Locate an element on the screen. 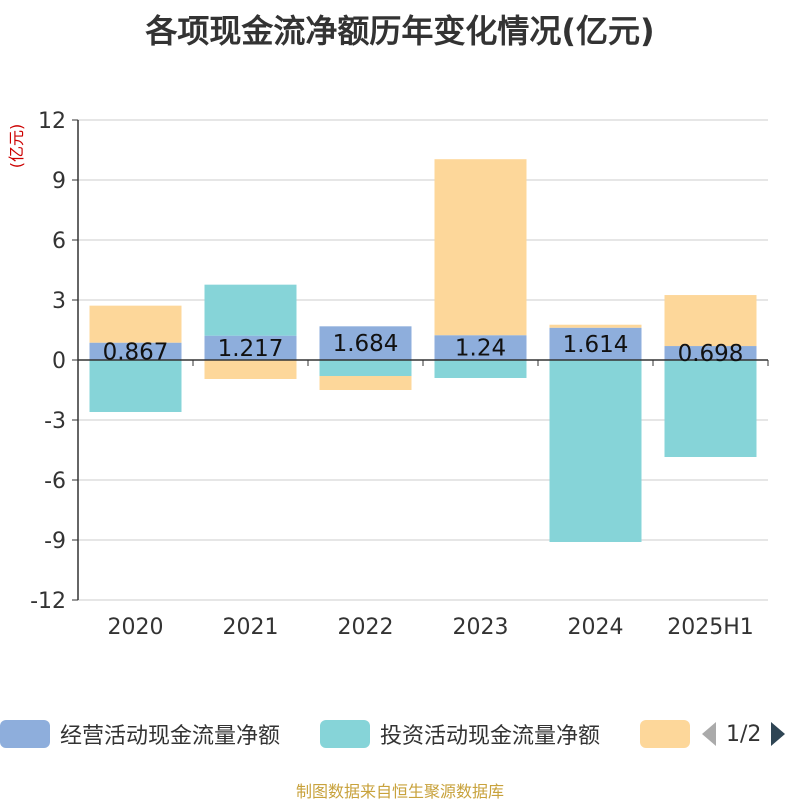 This screenshot has width=800, height=802. x-tick-label: 2020 is located at coordinates (136, 627).